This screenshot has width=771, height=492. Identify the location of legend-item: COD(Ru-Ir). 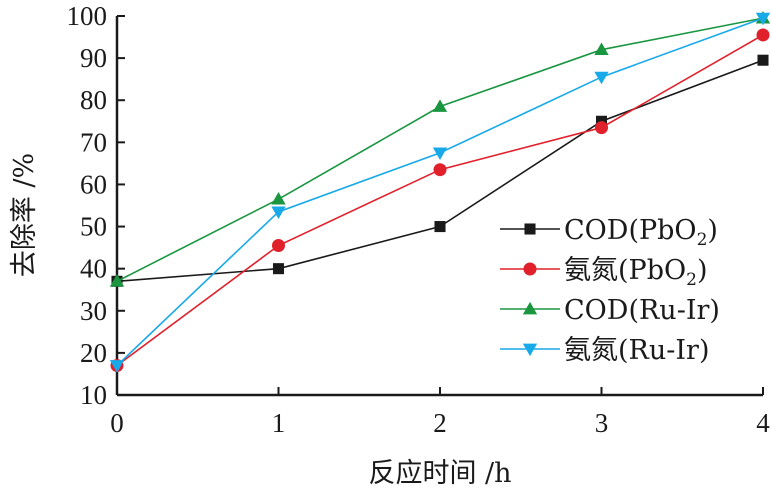
(610, 310).